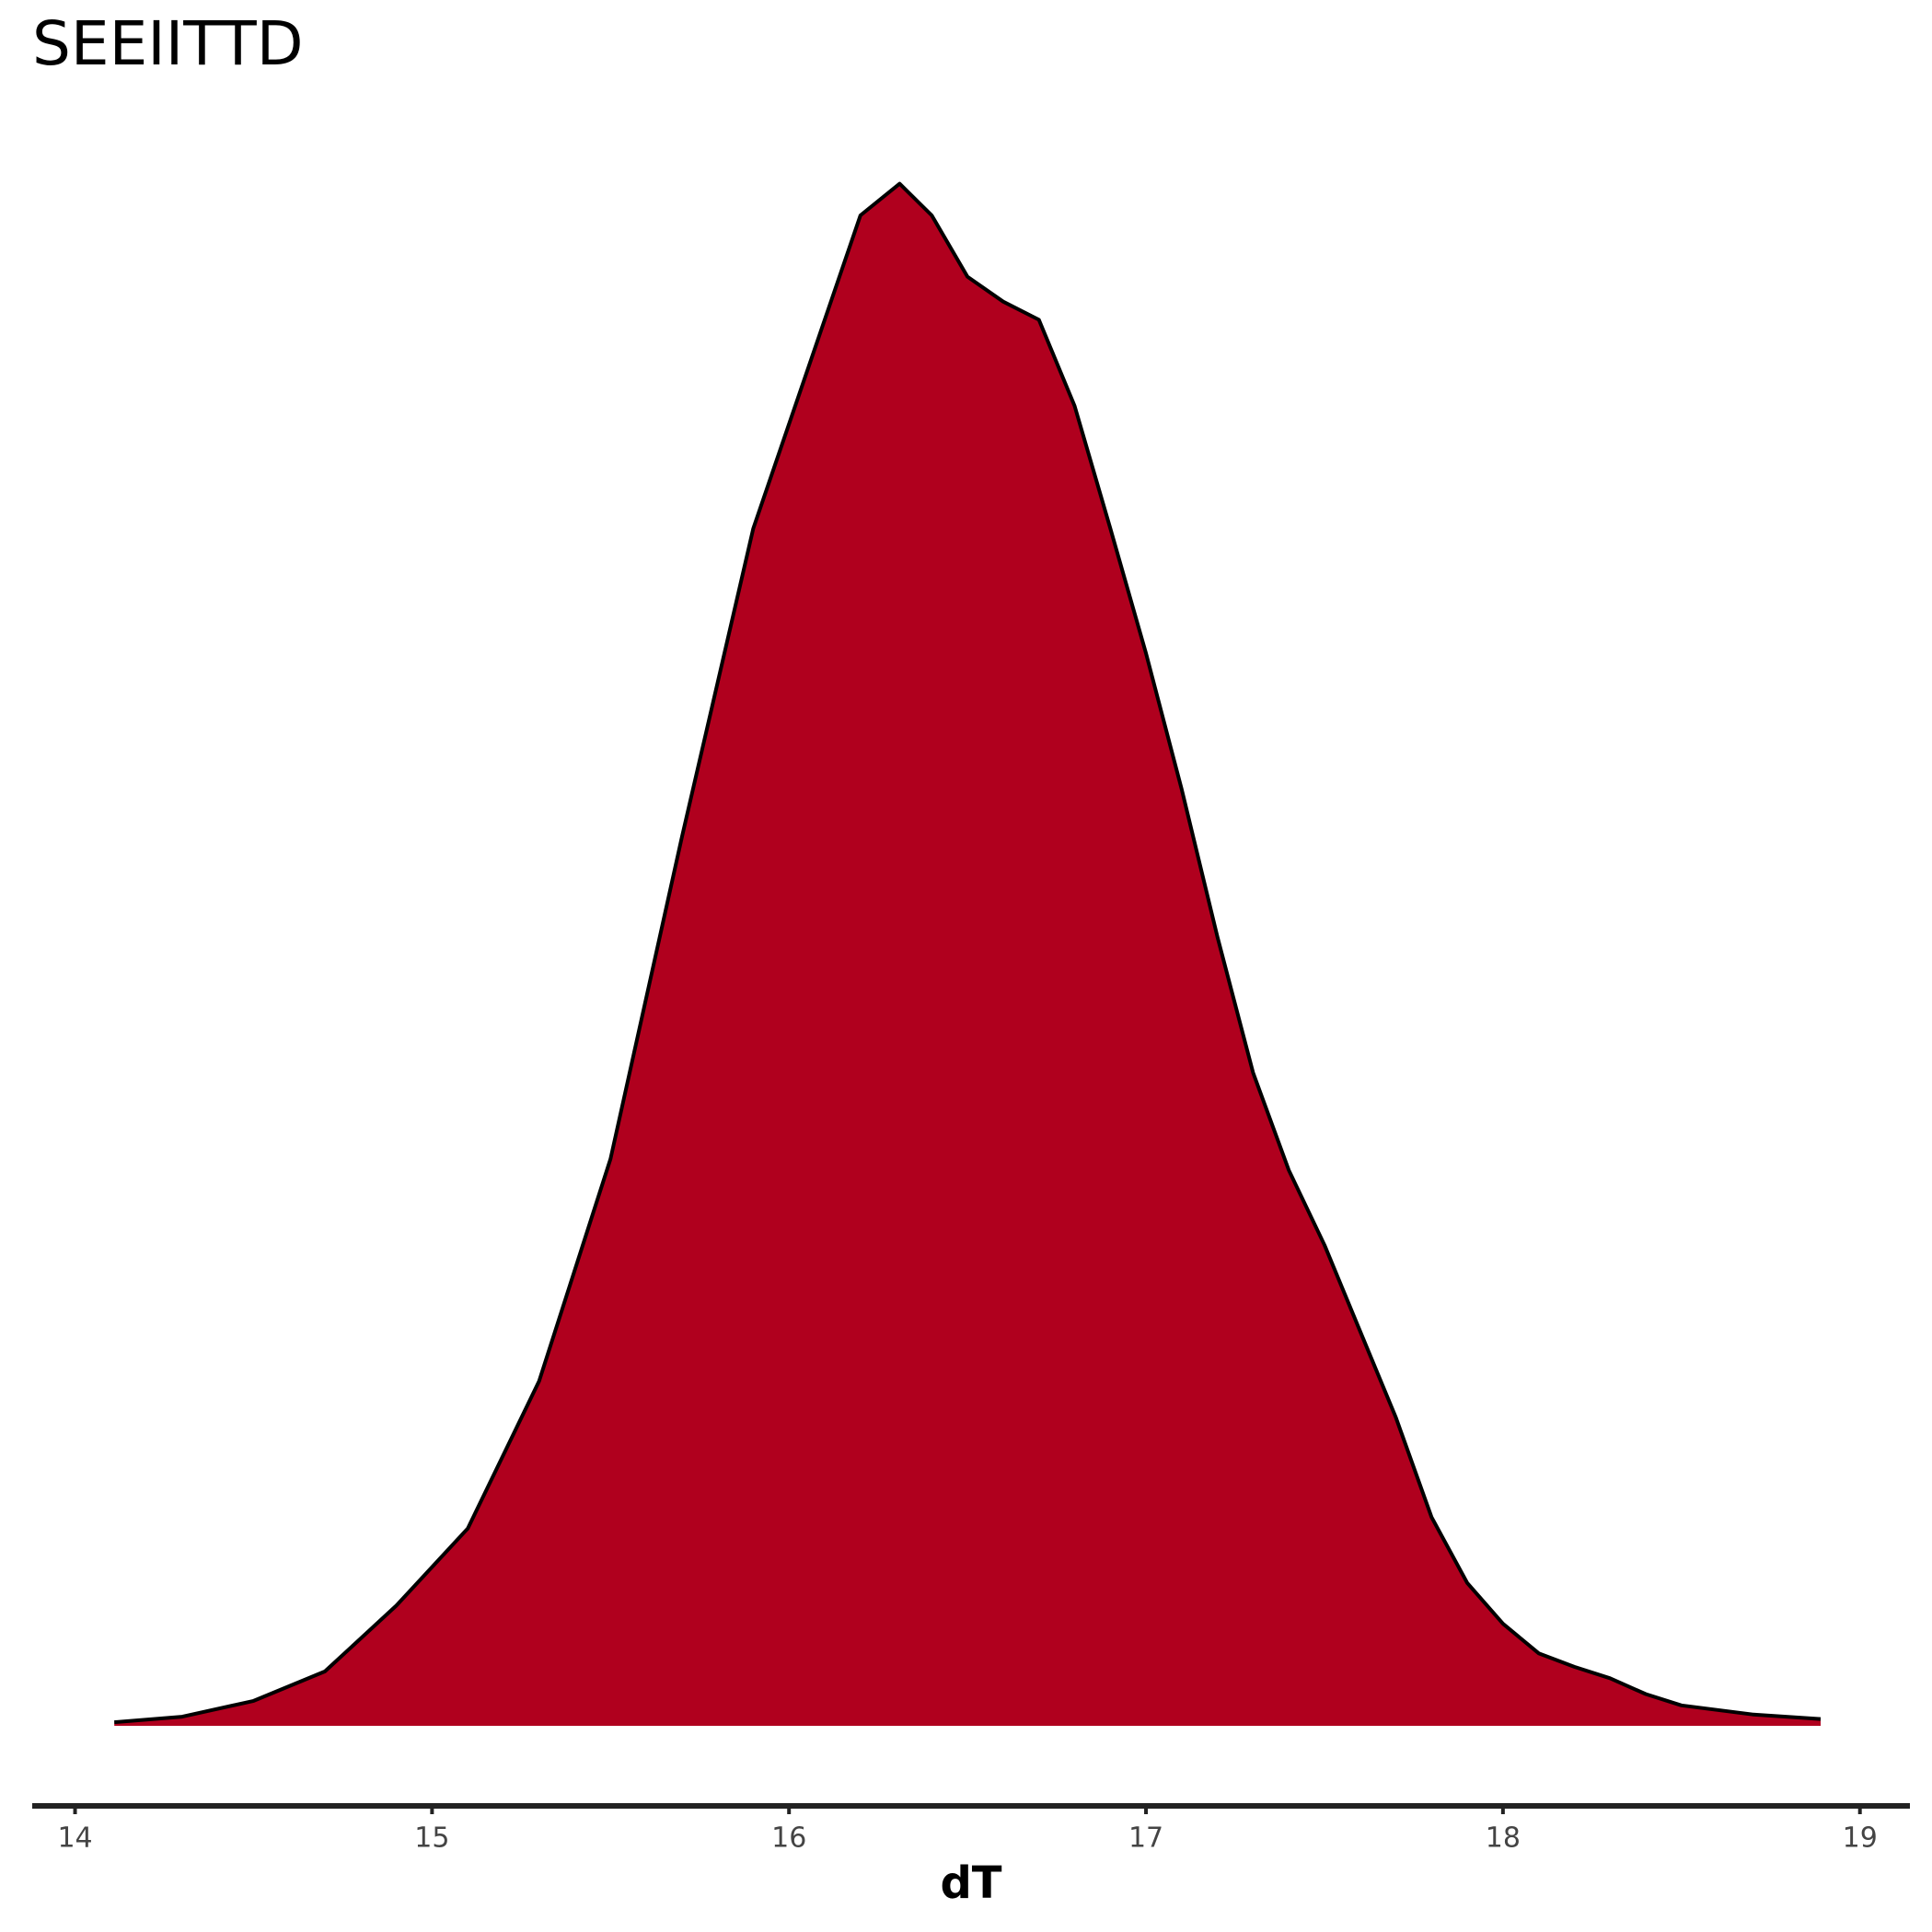  I want to click on x-tick-label: 18, so click(1504, 1839).